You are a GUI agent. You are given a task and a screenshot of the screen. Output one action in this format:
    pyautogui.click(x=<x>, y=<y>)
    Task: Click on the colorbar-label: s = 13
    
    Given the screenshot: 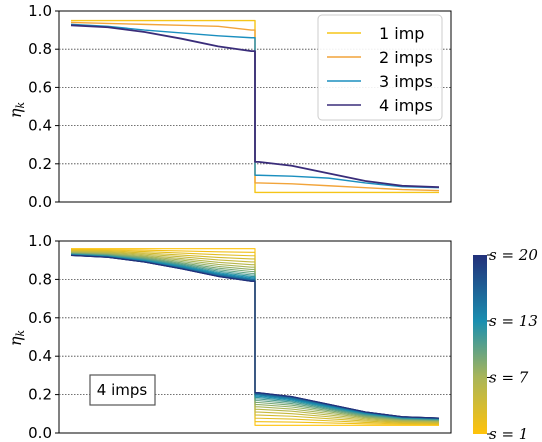 What is the action you would take?
    pyautogui.click(x=513, y=321)
    